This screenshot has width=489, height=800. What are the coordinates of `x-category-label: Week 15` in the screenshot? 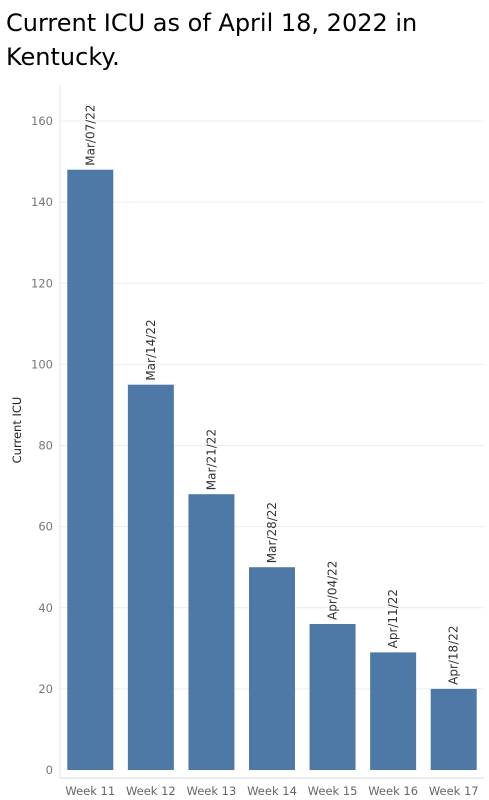 It's located at (333, 791).